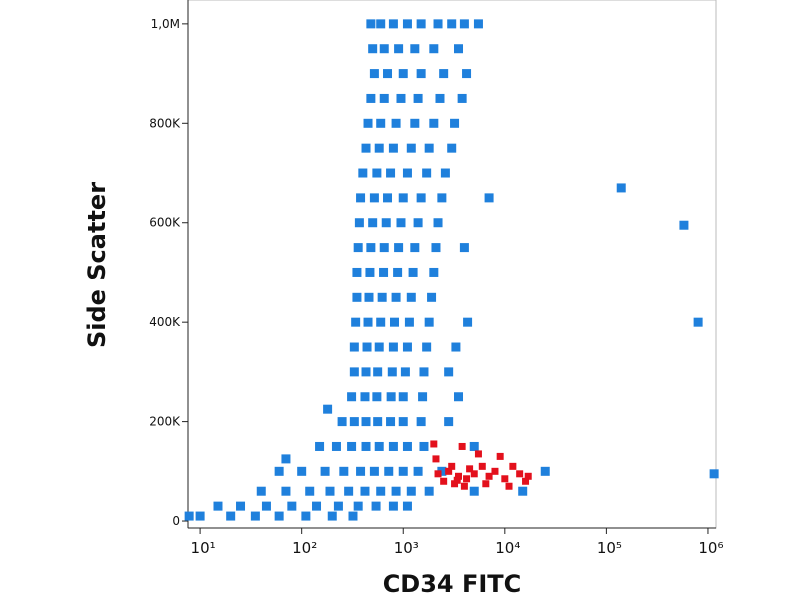 This screenshot has height=600, width=800. Describe the element at coordinates (165, 223) in the screenshot. I see `y-tick-label: 600K` at that location.